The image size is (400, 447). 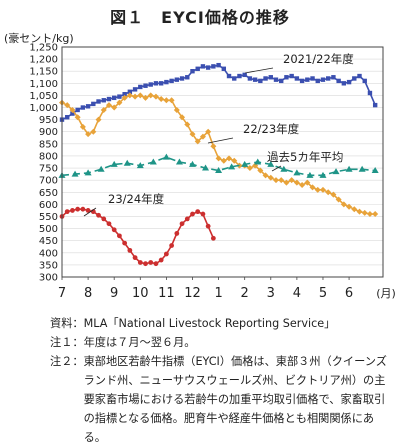 I want to click on x-tick-label: 1, so click(x=218, y=293).